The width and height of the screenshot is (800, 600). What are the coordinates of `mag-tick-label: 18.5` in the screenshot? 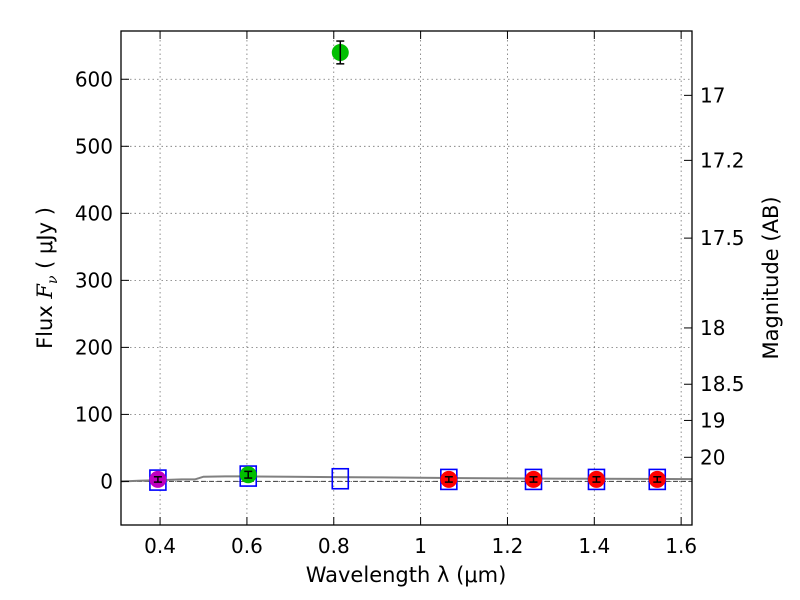 It's located at (722, 384).